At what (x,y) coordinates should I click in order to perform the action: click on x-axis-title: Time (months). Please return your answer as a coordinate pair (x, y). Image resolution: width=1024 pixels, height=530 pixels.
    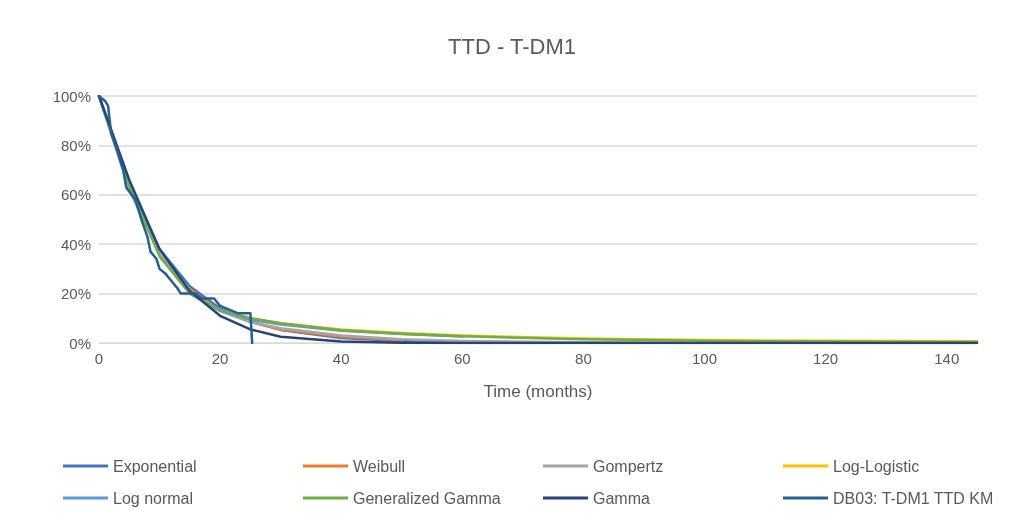
    Looking at the image, I should click on (538, 391).